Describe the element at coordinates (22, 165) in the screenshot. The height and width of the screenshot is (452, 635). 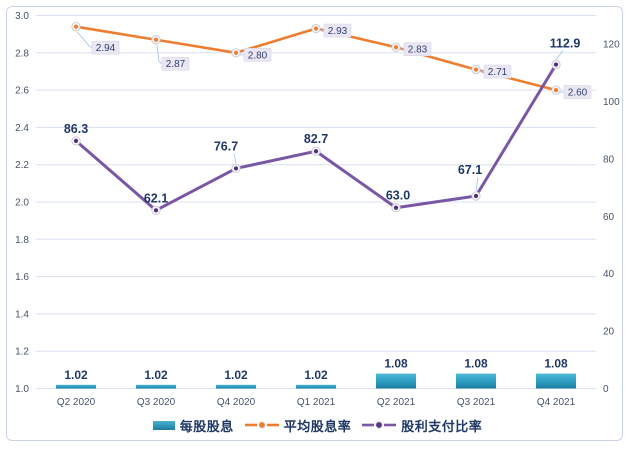
I see `left-axis-tick-label: 2.2` at that location.